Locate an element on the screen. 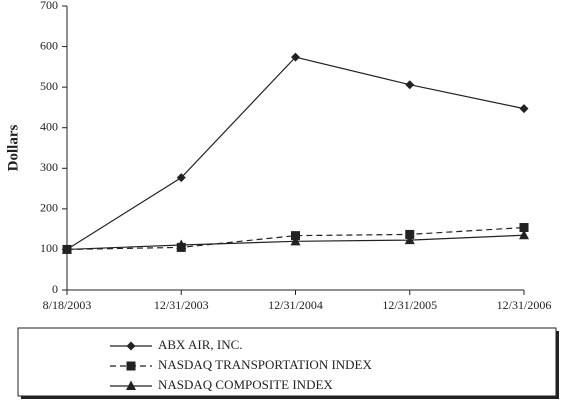 Image resolution: width=576 pixels, height=402 pixels. legend-label: NASDAQ TRANSPORTATION INDEX is located at coordinates (265, 364).